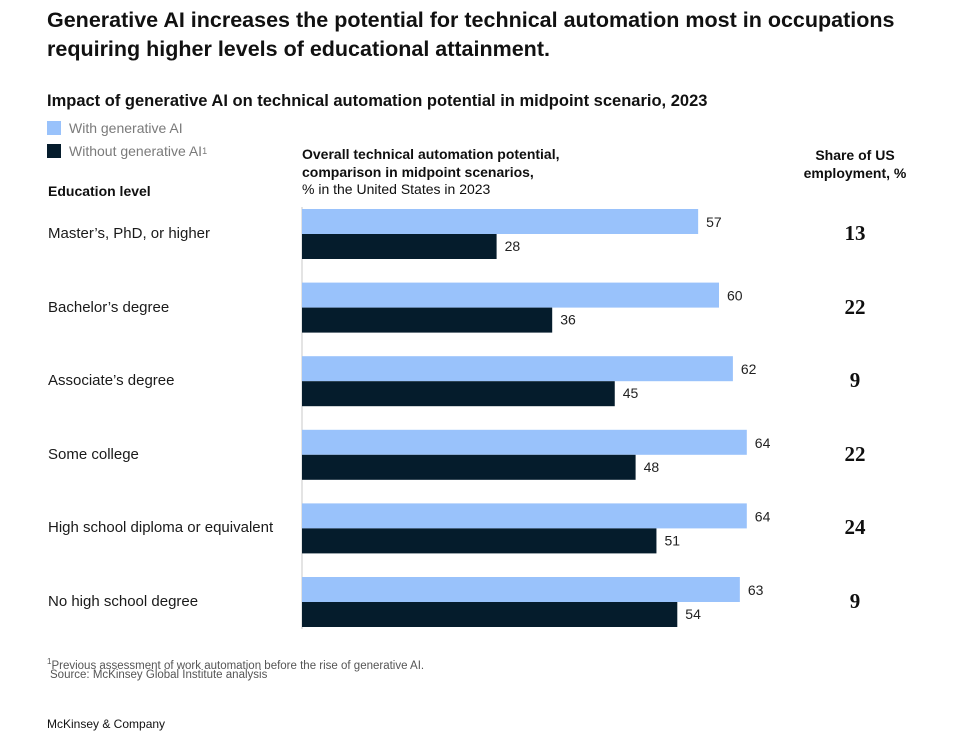 The width and height of the screenshot is (968, 746). I want to click on data-label-without-ai-associate-s-degree: 45, so click(631, 393).